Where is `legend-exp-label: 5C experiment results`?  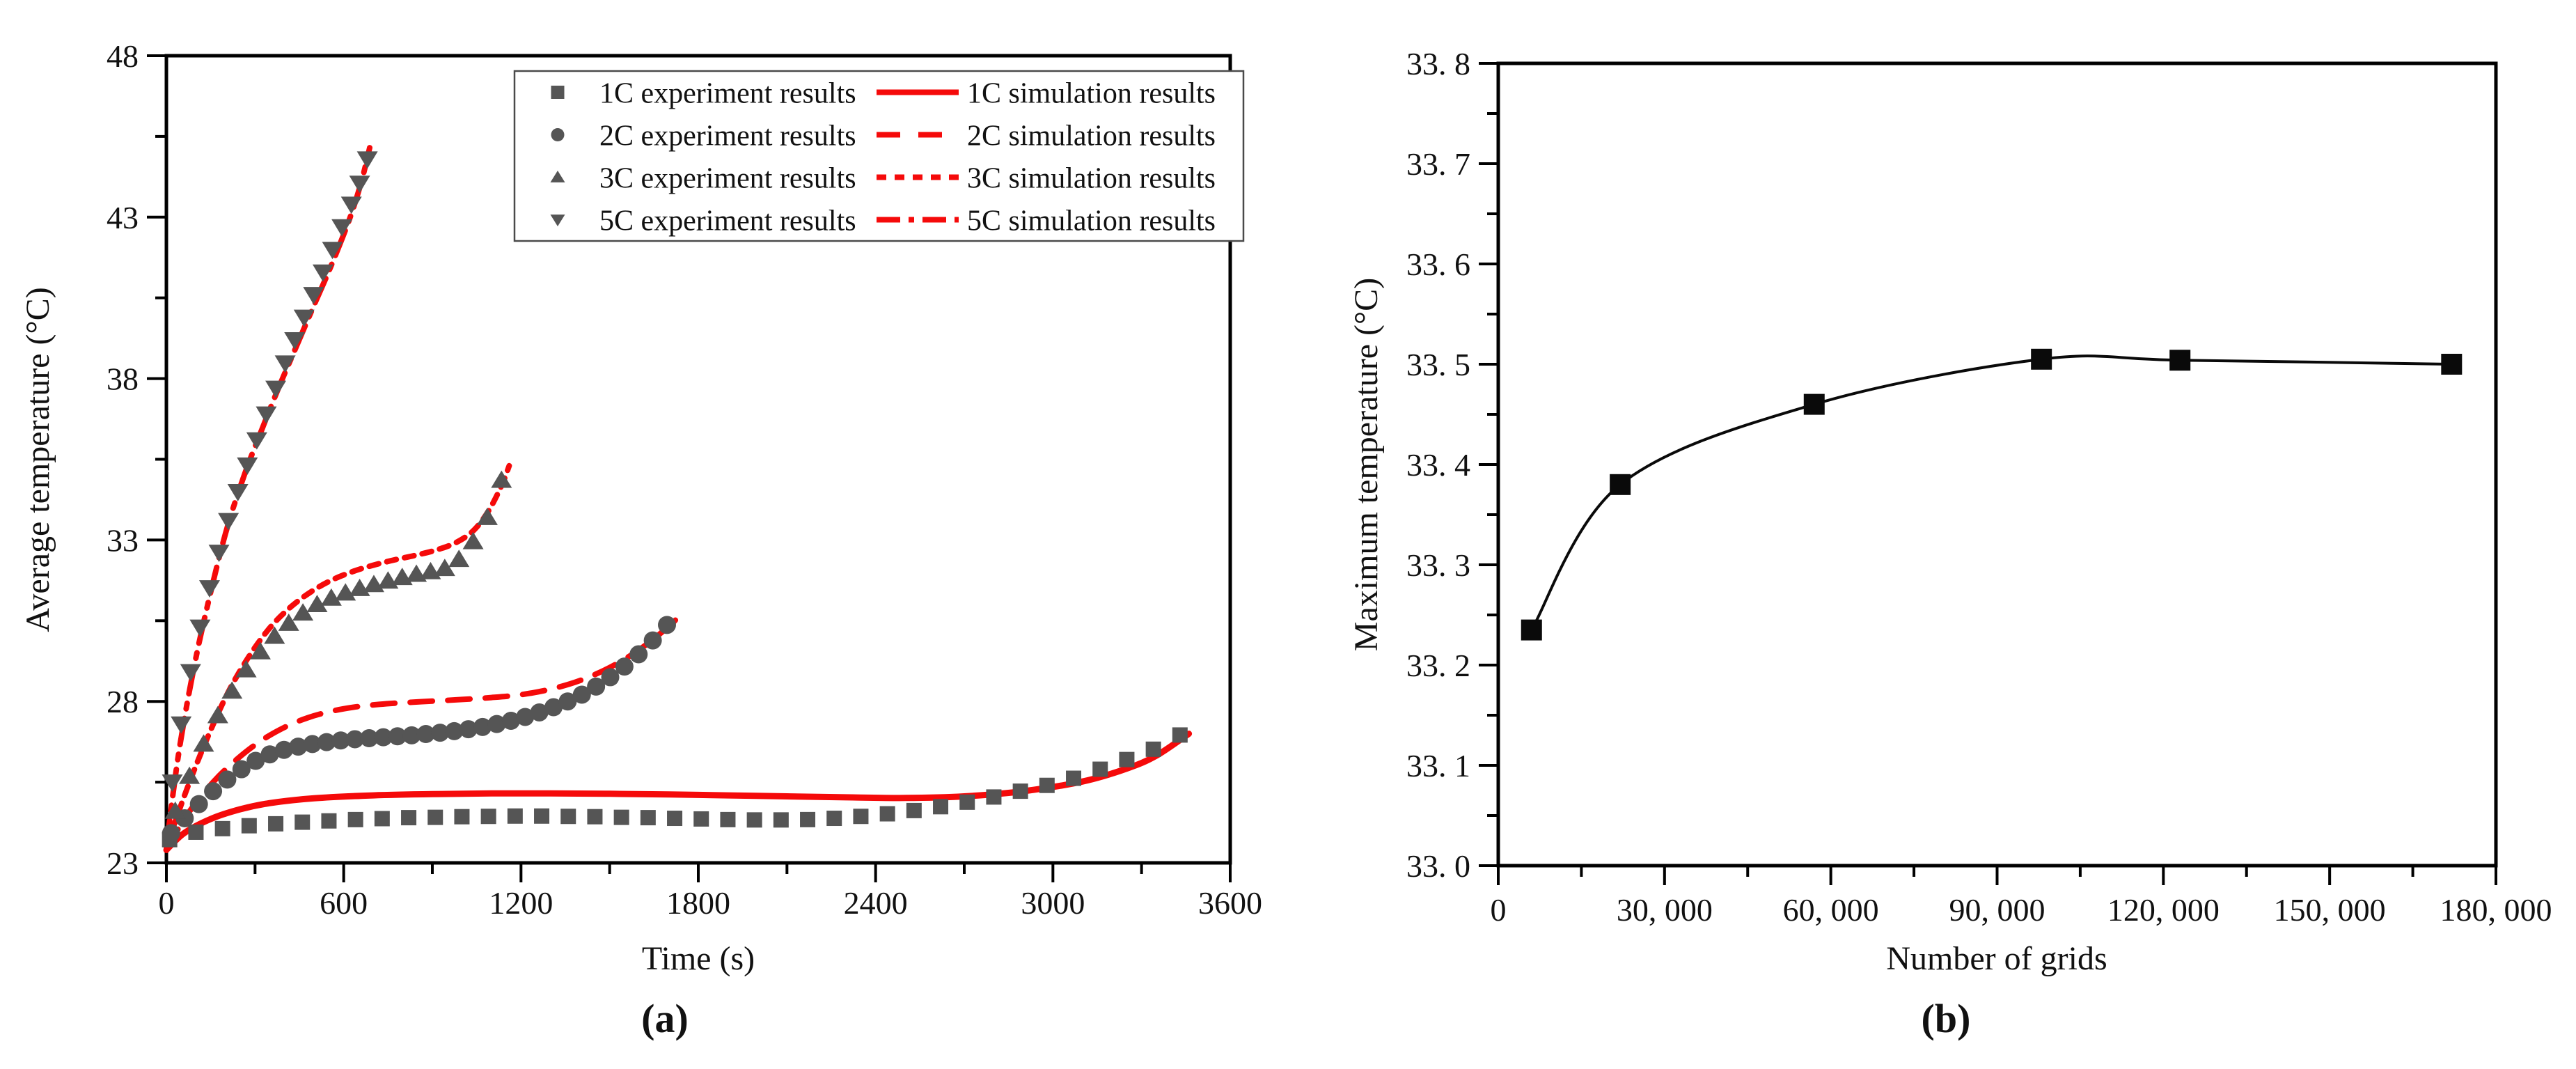 legend-exp-label: 5C experiment results is located at coordinates (727, 221).